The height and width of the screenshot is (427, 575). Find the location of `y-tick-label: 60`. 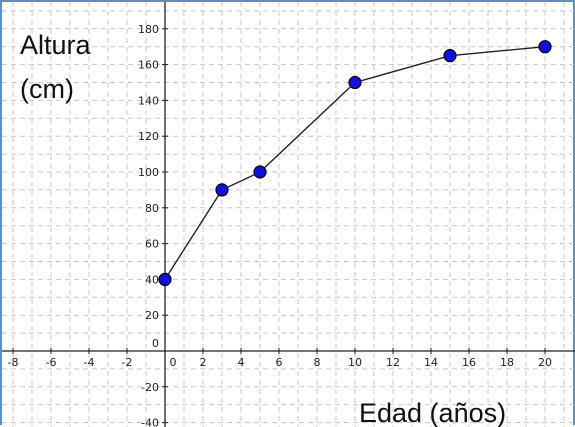

y-tick-label: 60 is located at coordinates (152, 244).